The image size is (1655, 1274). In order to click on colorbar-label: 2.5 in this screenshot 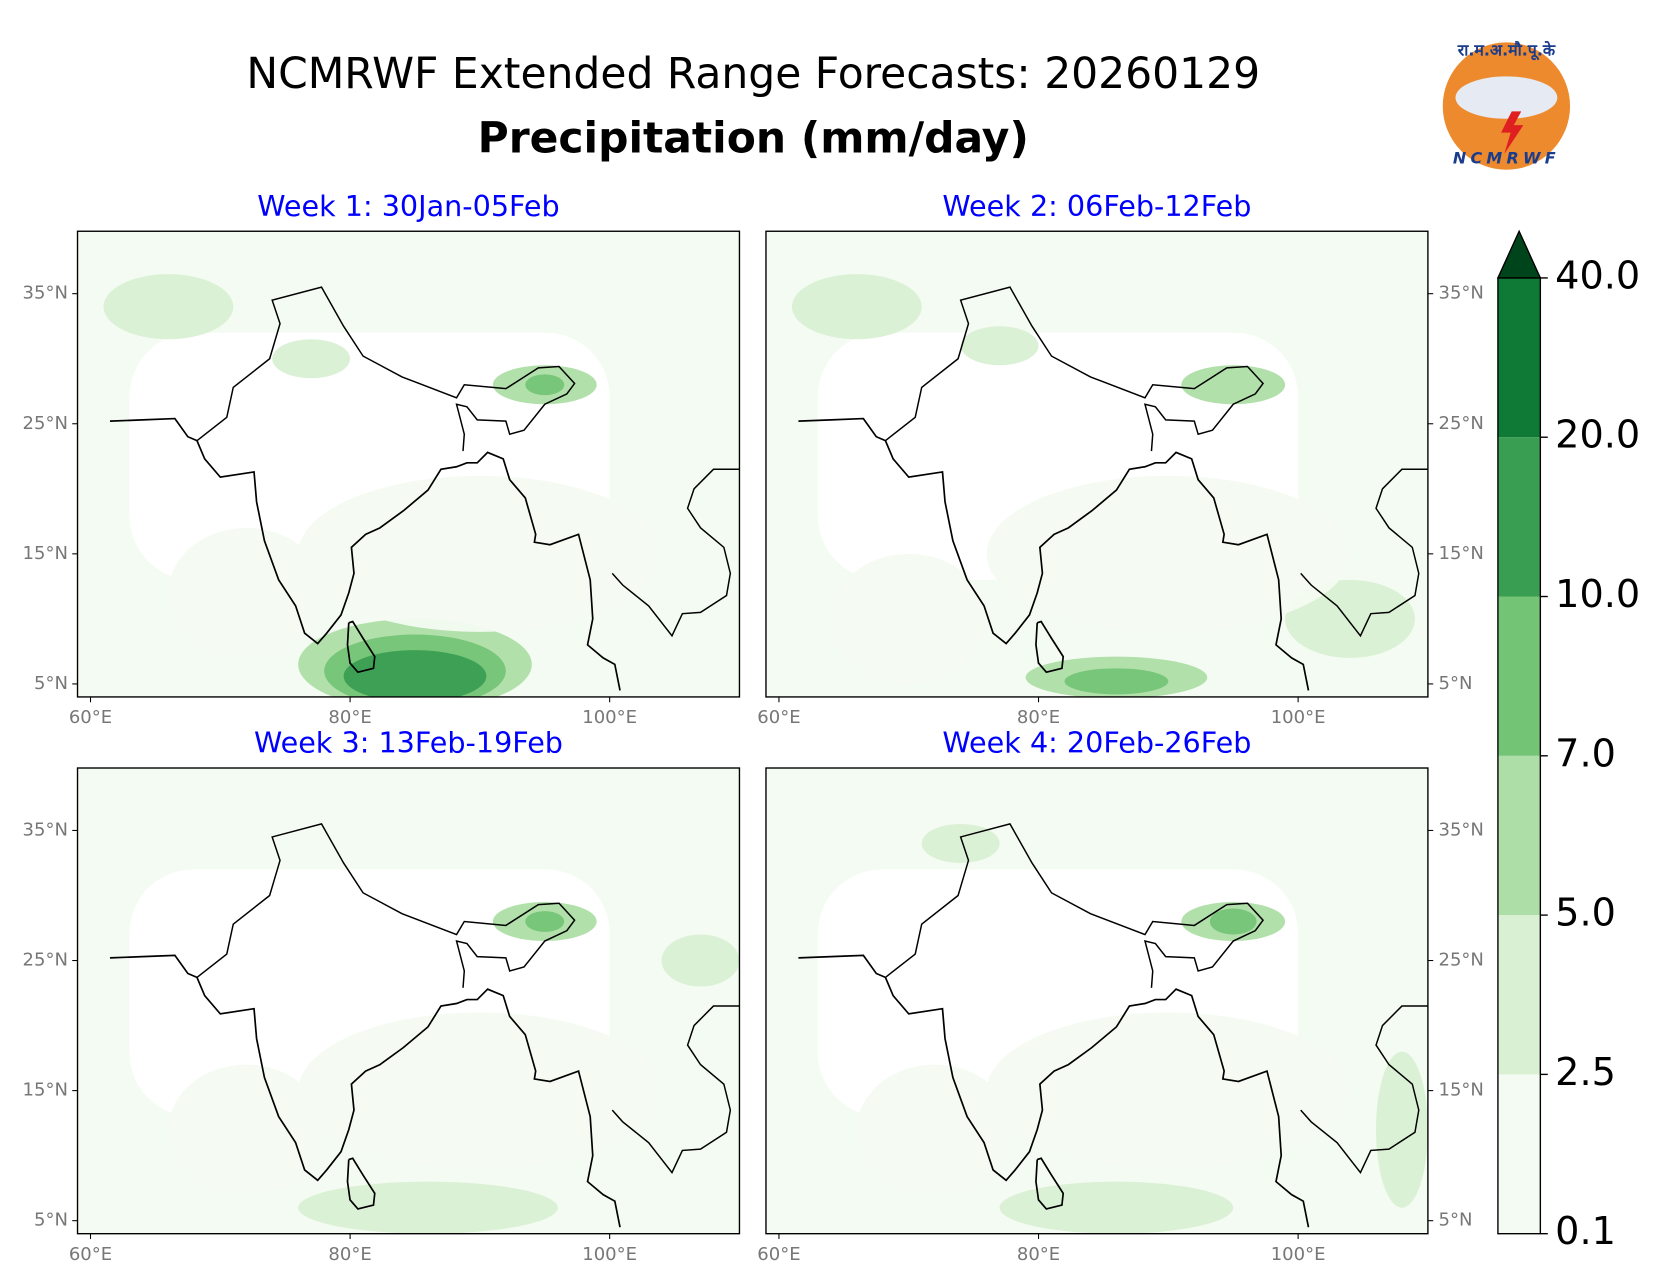, I will do `click(1585, 1073)`.